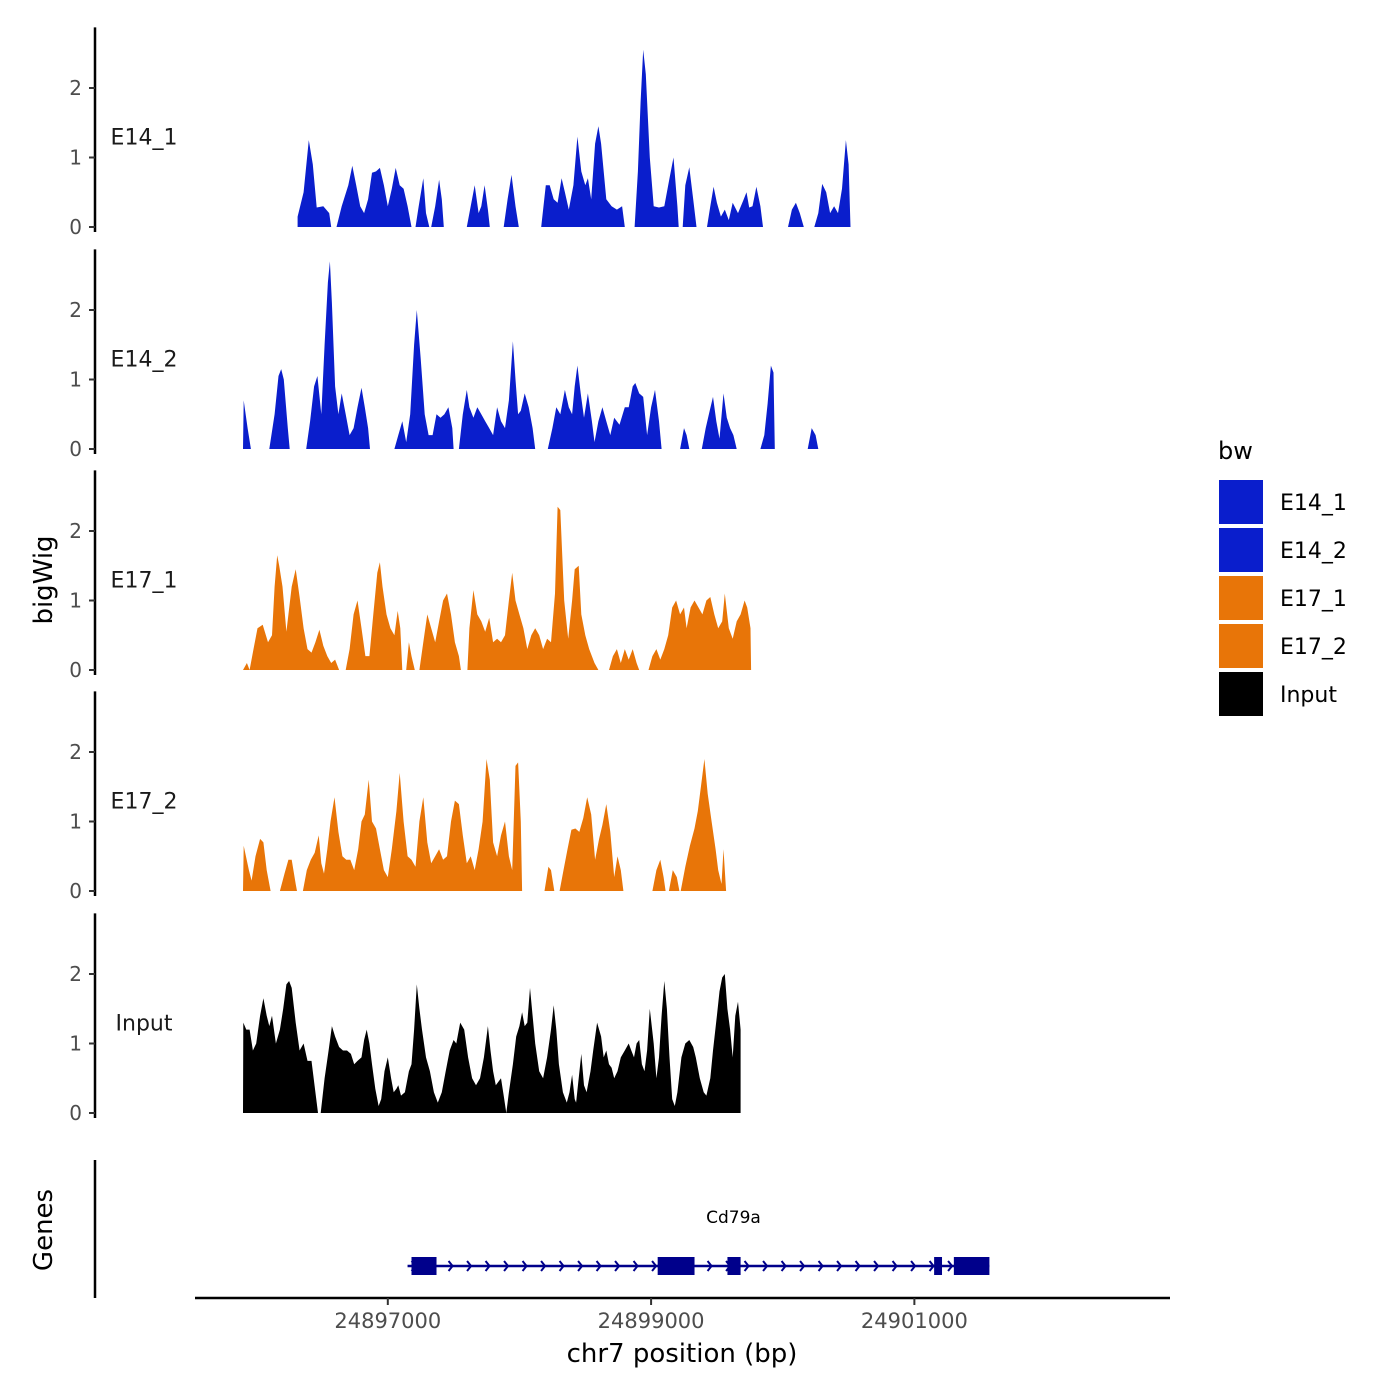  Describe the element at coordinates (44, 1230) in the screenshot. I see `genes-axis-title: Genes` at that location.